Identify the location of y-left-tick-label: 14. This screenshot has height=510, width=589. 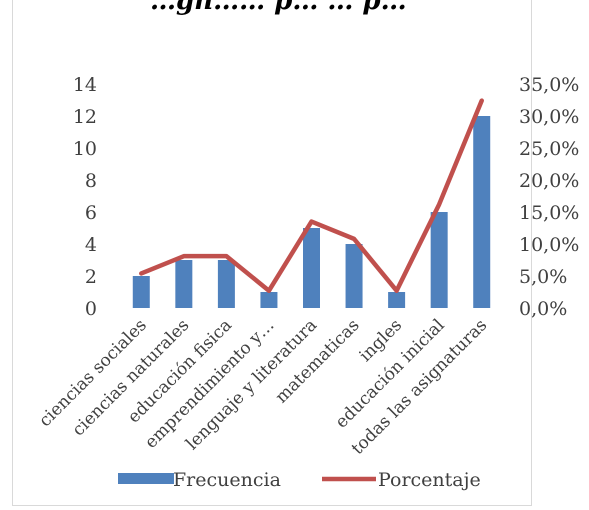
(85, 85).